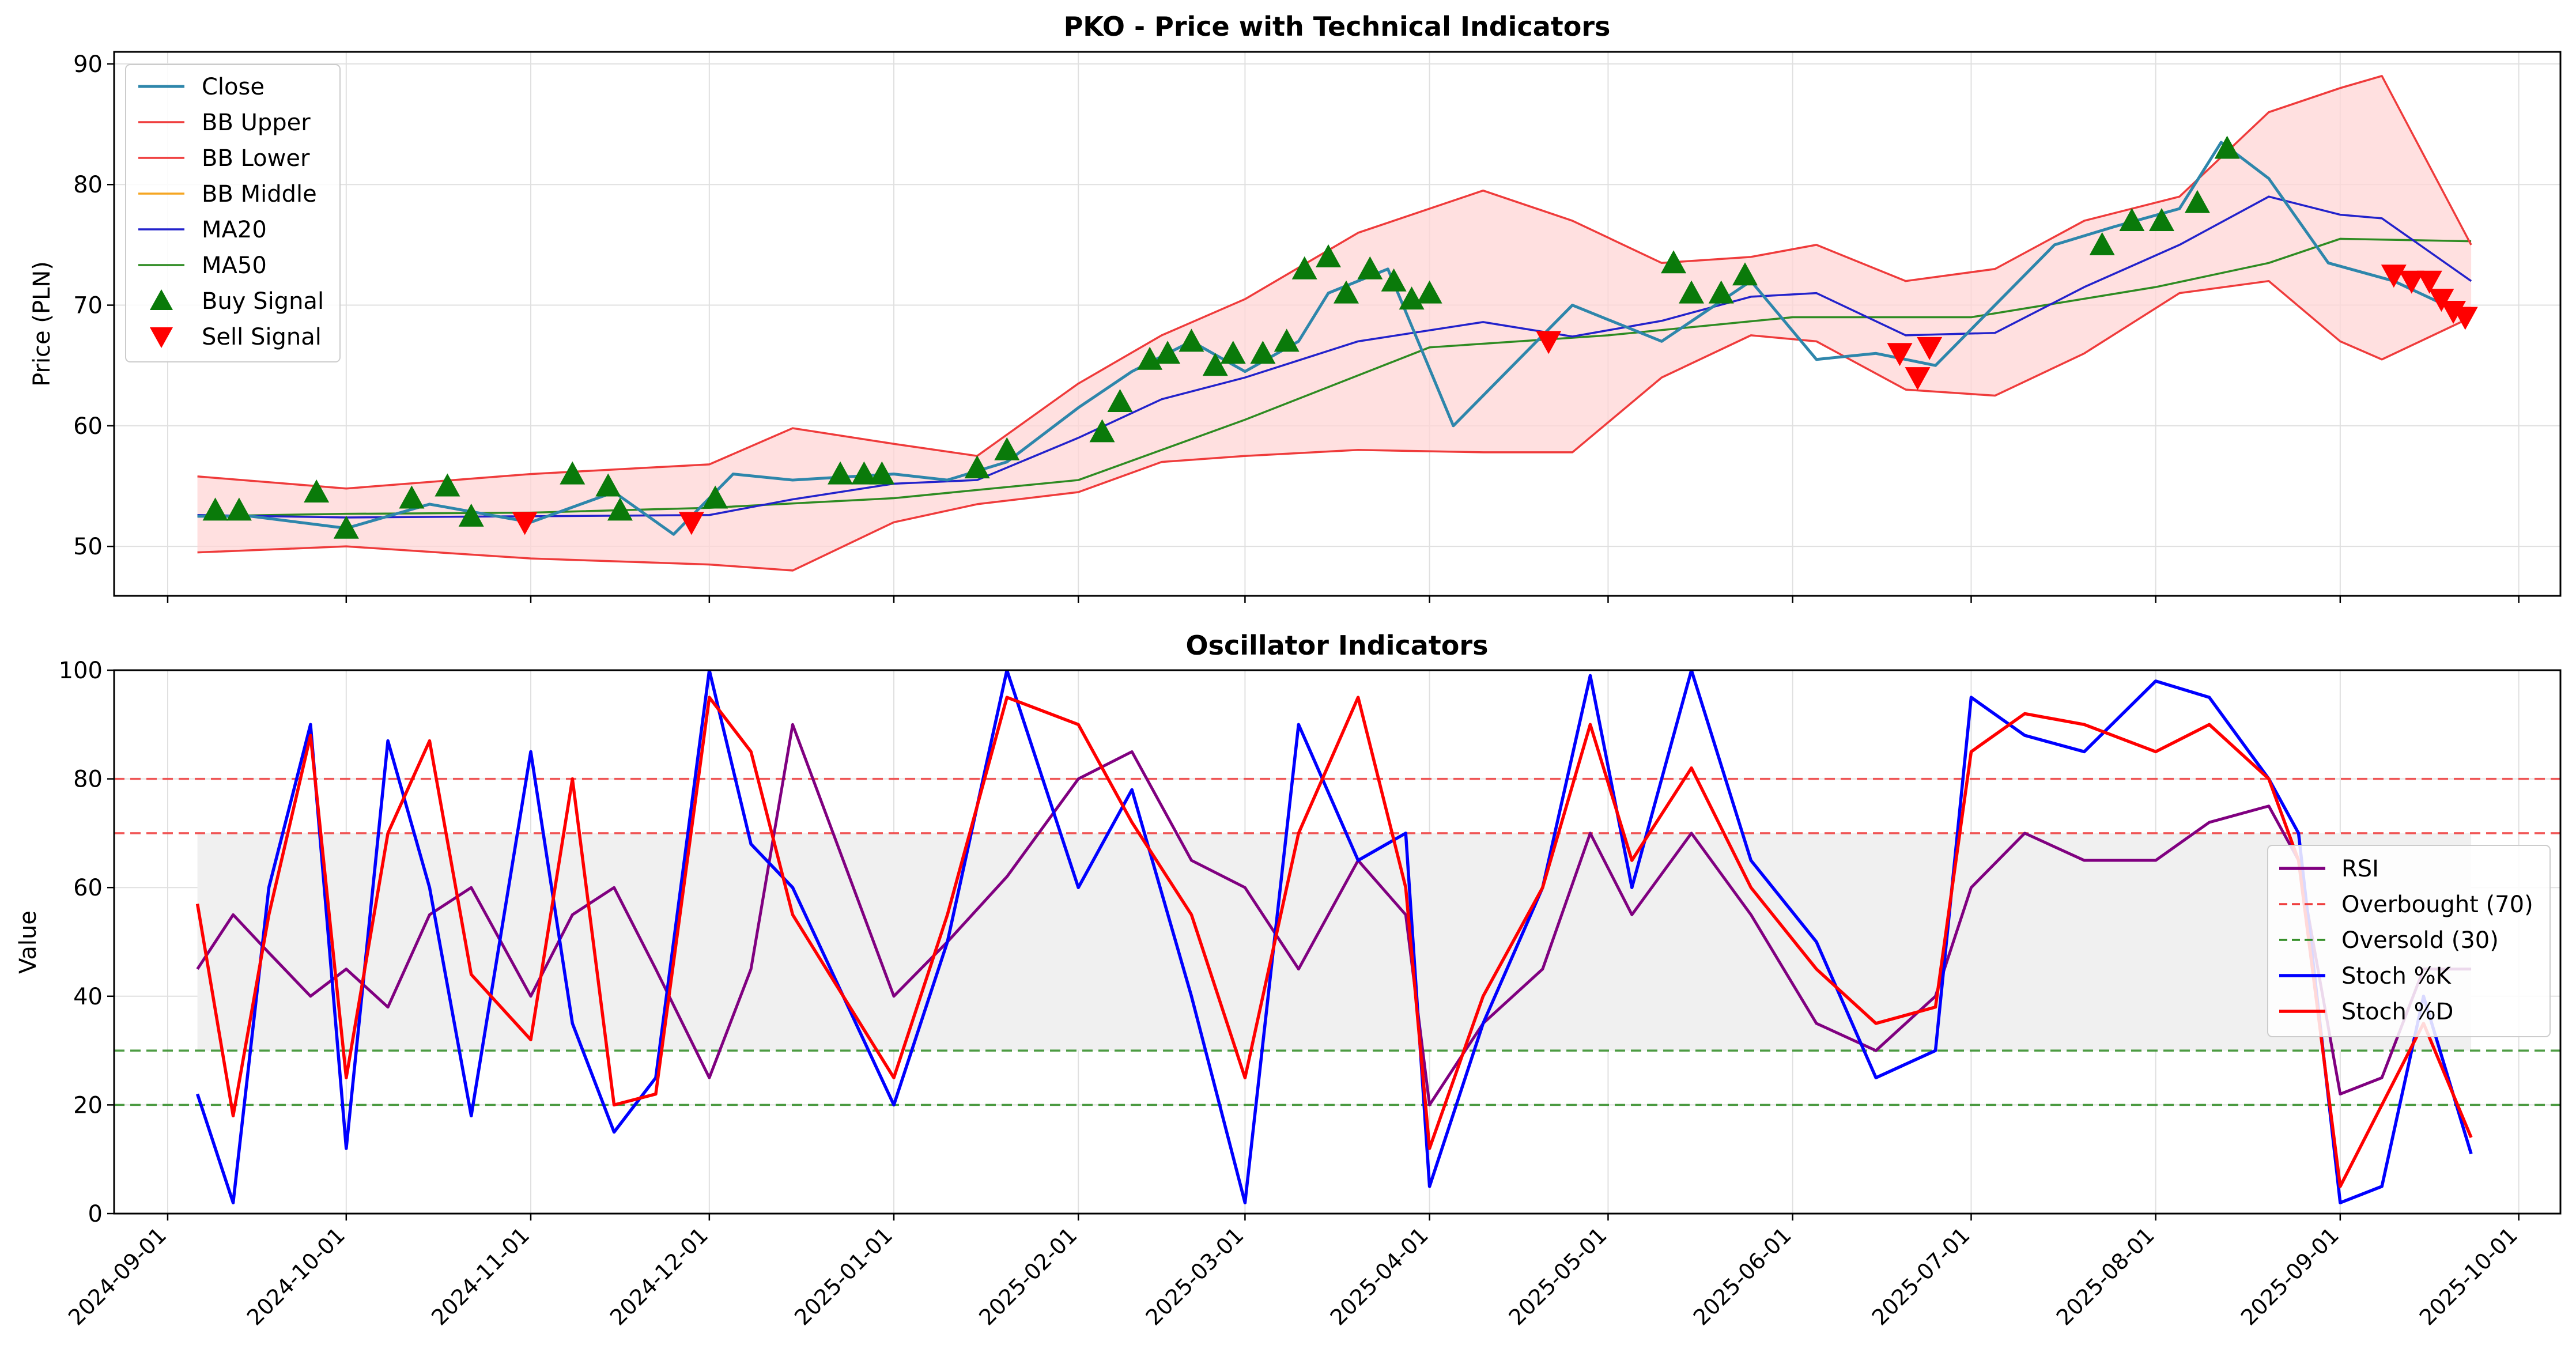 This screenshot has width=2576, height=1364. I want to click on oscillator-legend-box, so click(2409, 941).